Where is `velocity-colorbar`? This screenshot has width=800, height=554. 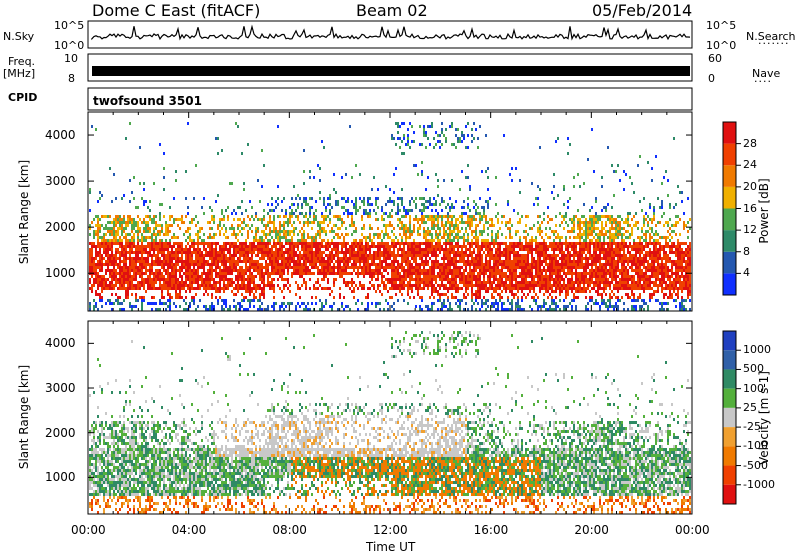 velocity-colorbar is located at coordinates (731, 417).